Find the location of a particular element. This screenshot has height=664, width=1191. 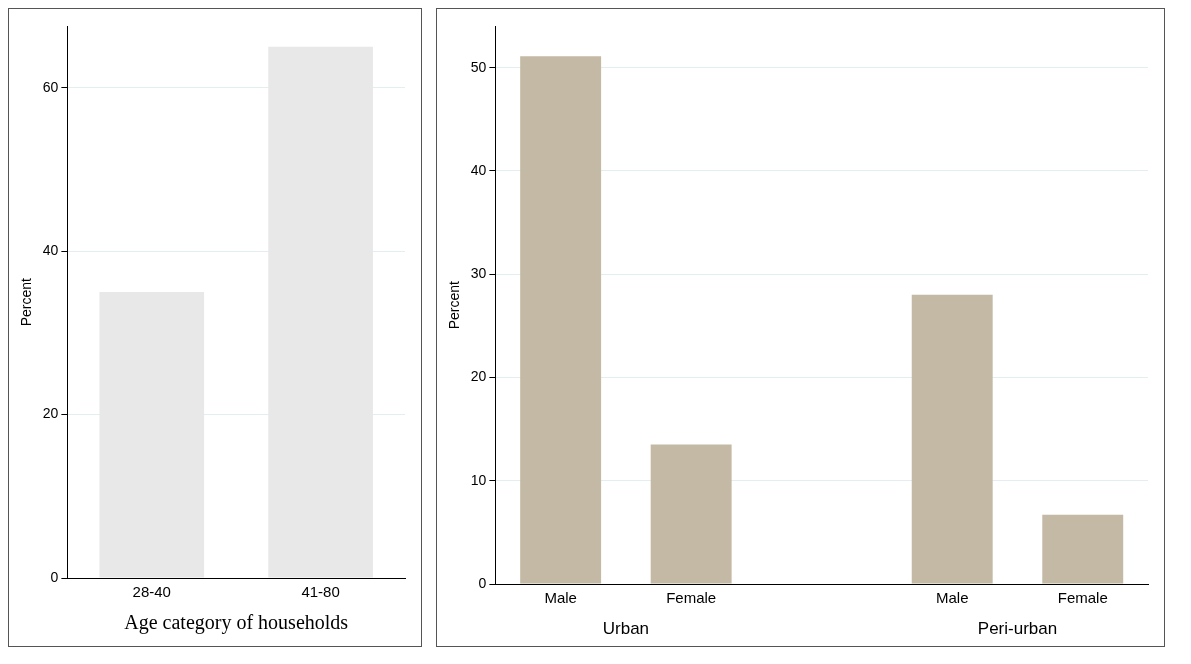

x-axis-title: Age category of households is located at coordinates (236, 623).